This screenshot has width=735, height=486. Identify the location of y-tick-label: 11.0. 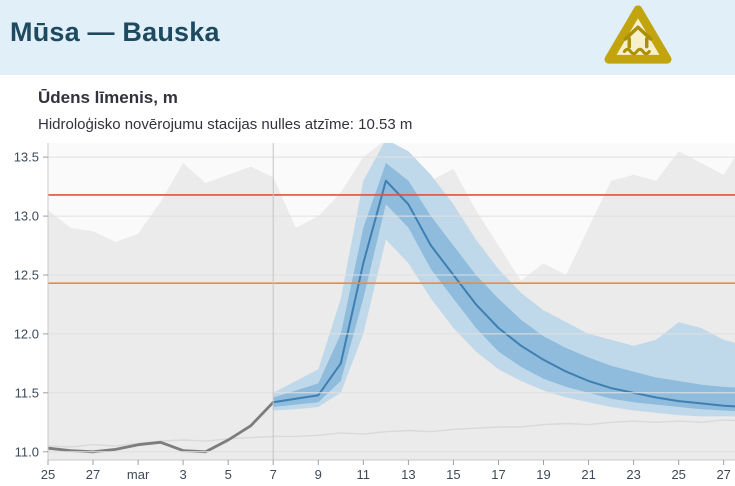
(27, 451).